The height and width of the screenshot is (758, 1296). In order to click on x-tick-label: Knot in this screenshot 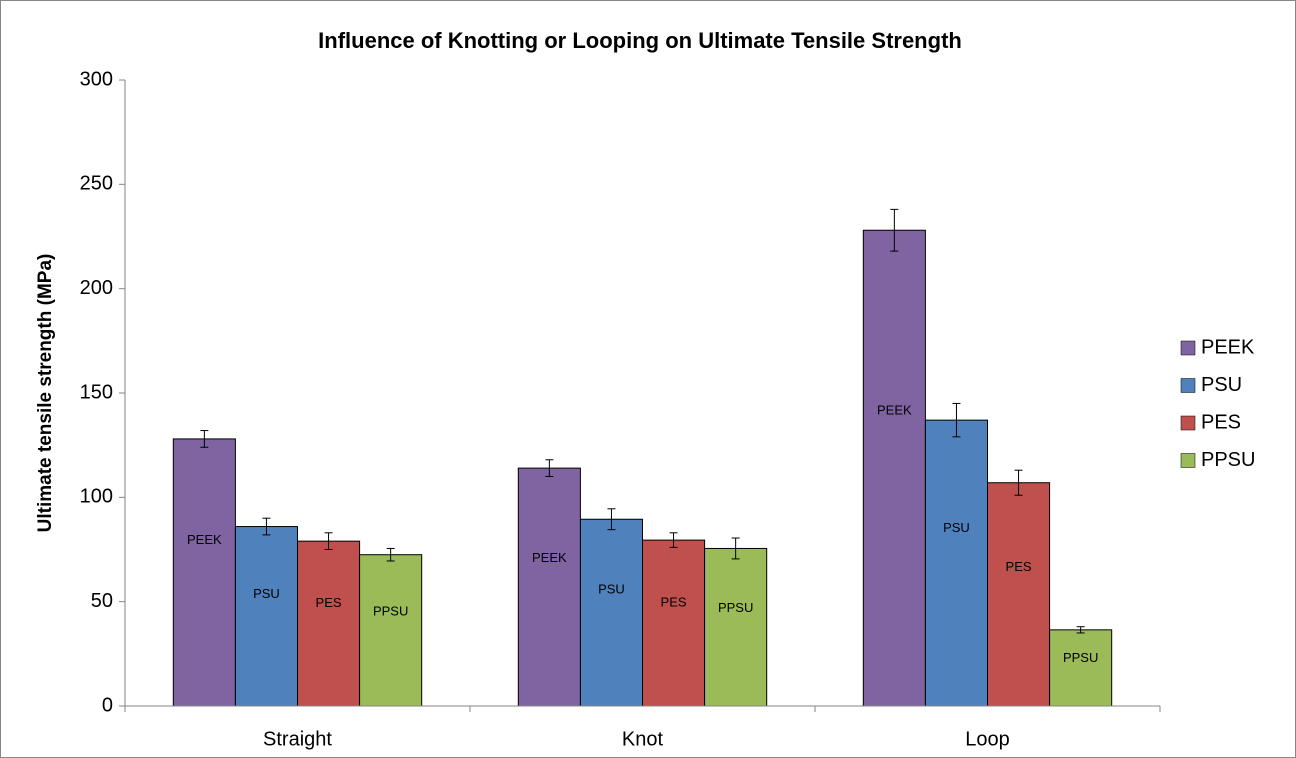, I will do `click(643, 739)`.